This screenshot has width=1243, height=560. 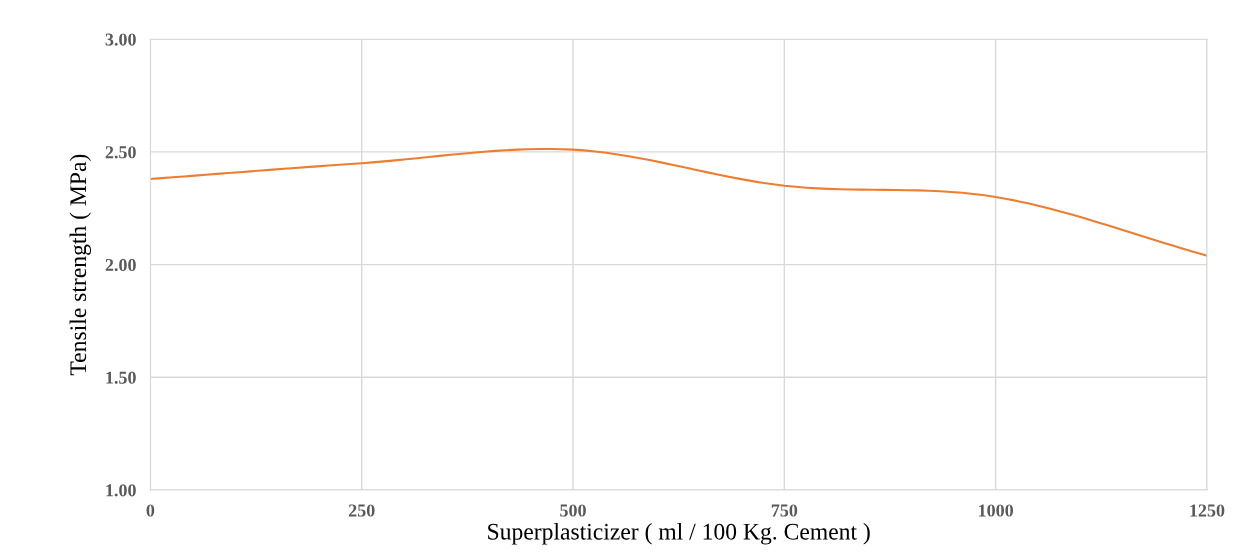 What do you see at coordinates (121, 377) in the screenshot?
I see `y-tick-label: 1.50` at bounding box center [121, 377].